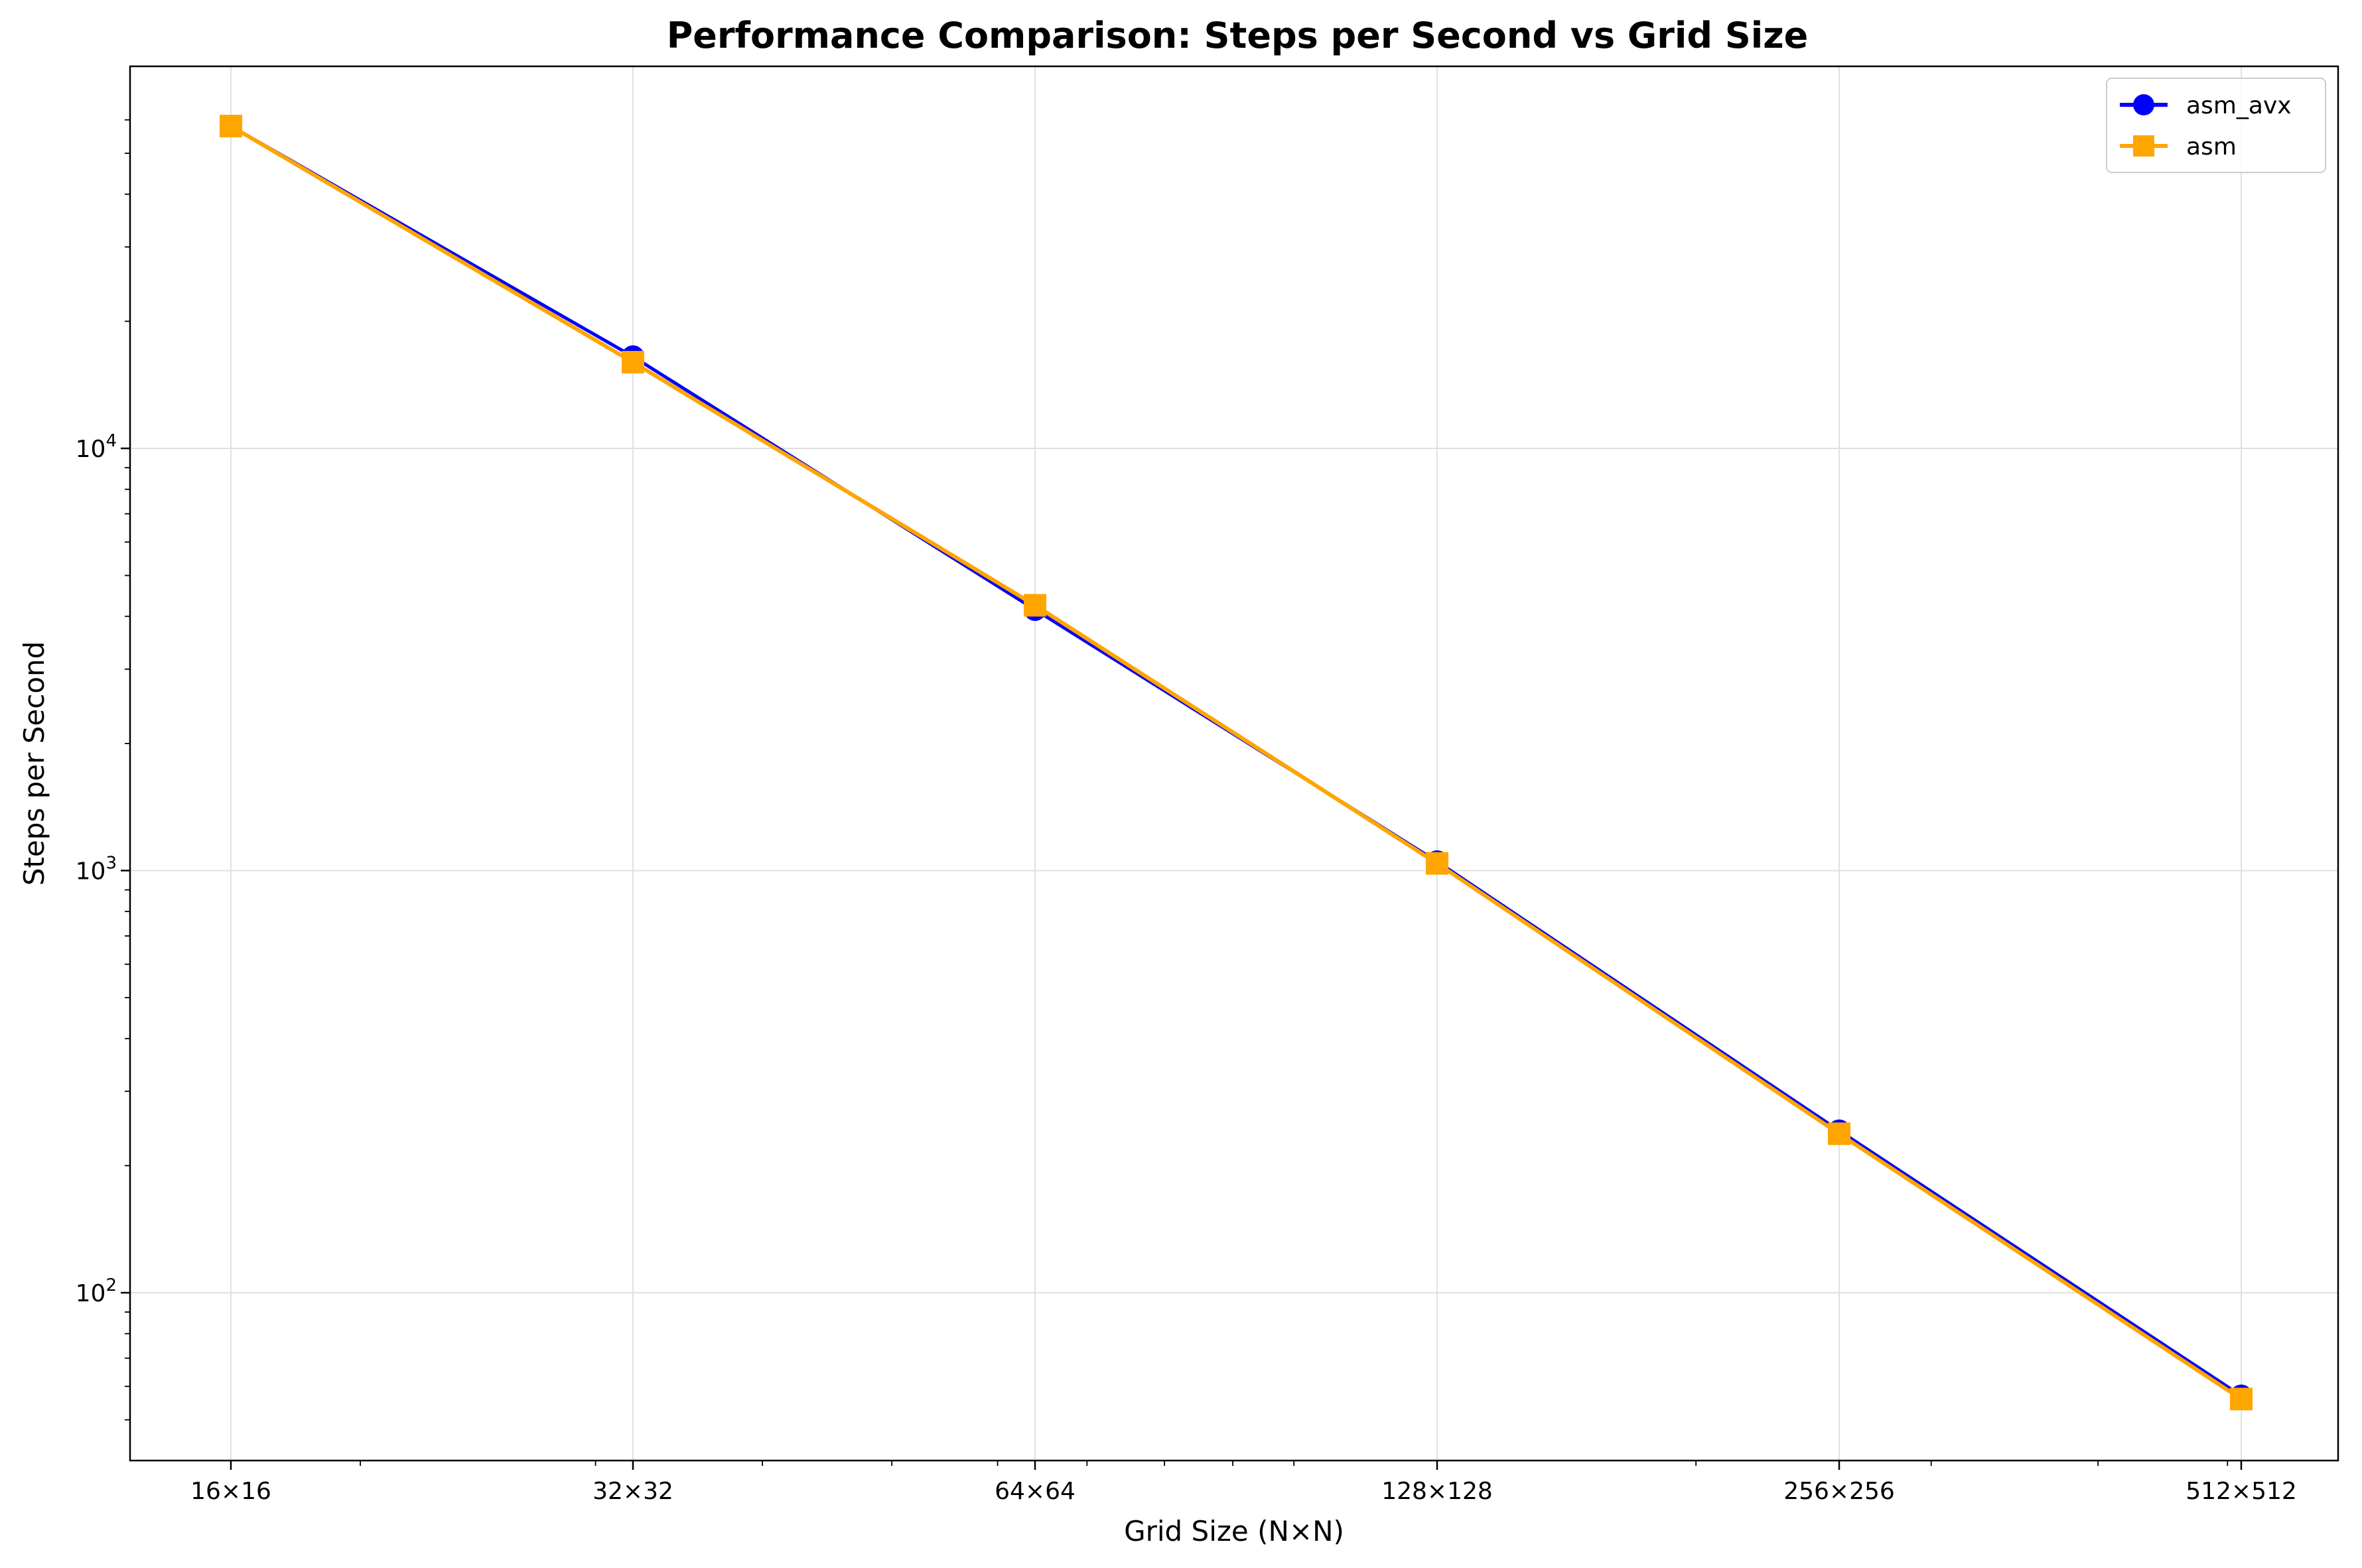 This screenshot has width=2362, height=1568. What do you see at coordinates (2239, 105) in the screenshot?
I see `legend-label-asm_avx: asm_avx` at bounding box center [2239, 105].